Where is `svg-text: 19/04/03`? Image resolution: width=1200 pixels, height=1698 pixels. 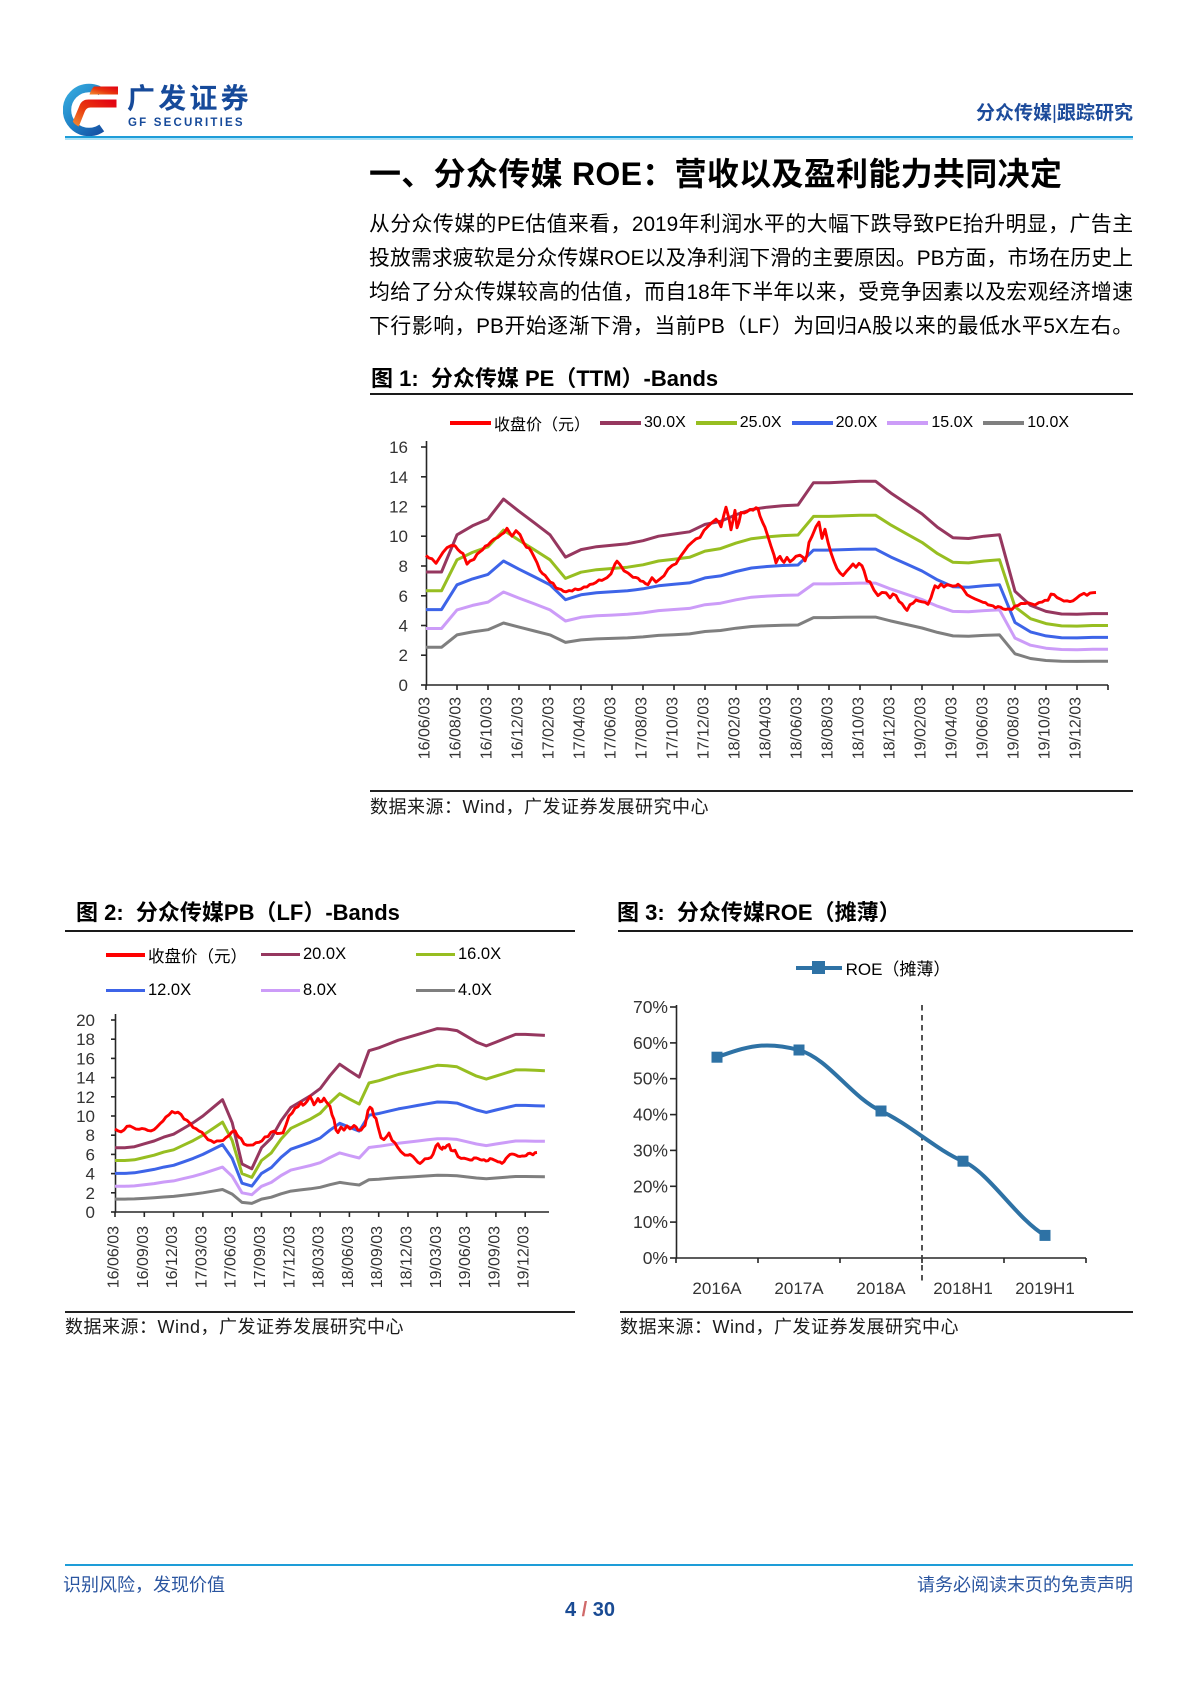
svg-text: 19/04/03 is located at coordinates (952, 728).